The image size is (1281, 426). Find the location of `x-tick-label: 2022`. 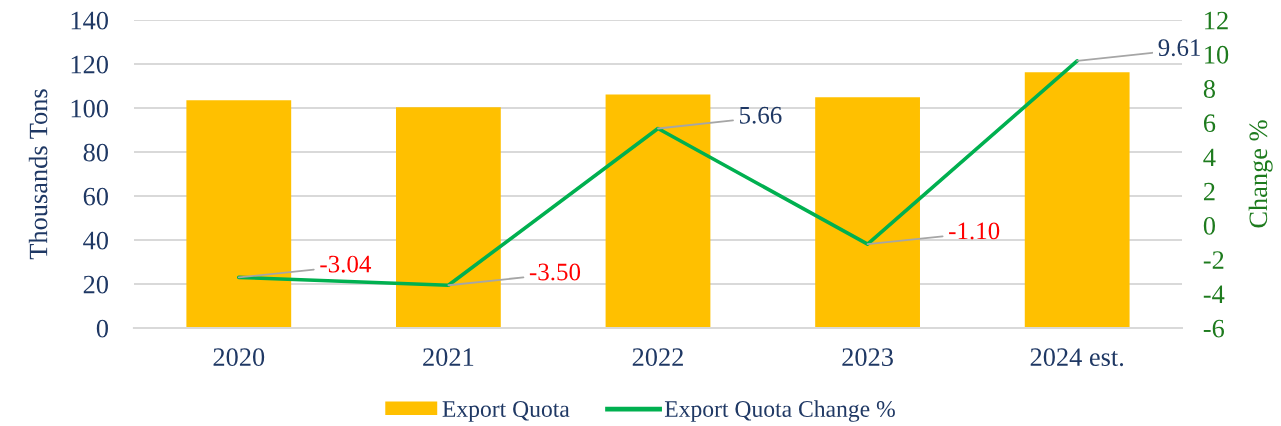

x-tick-label: 2022 is located at coordinates (657, 357).